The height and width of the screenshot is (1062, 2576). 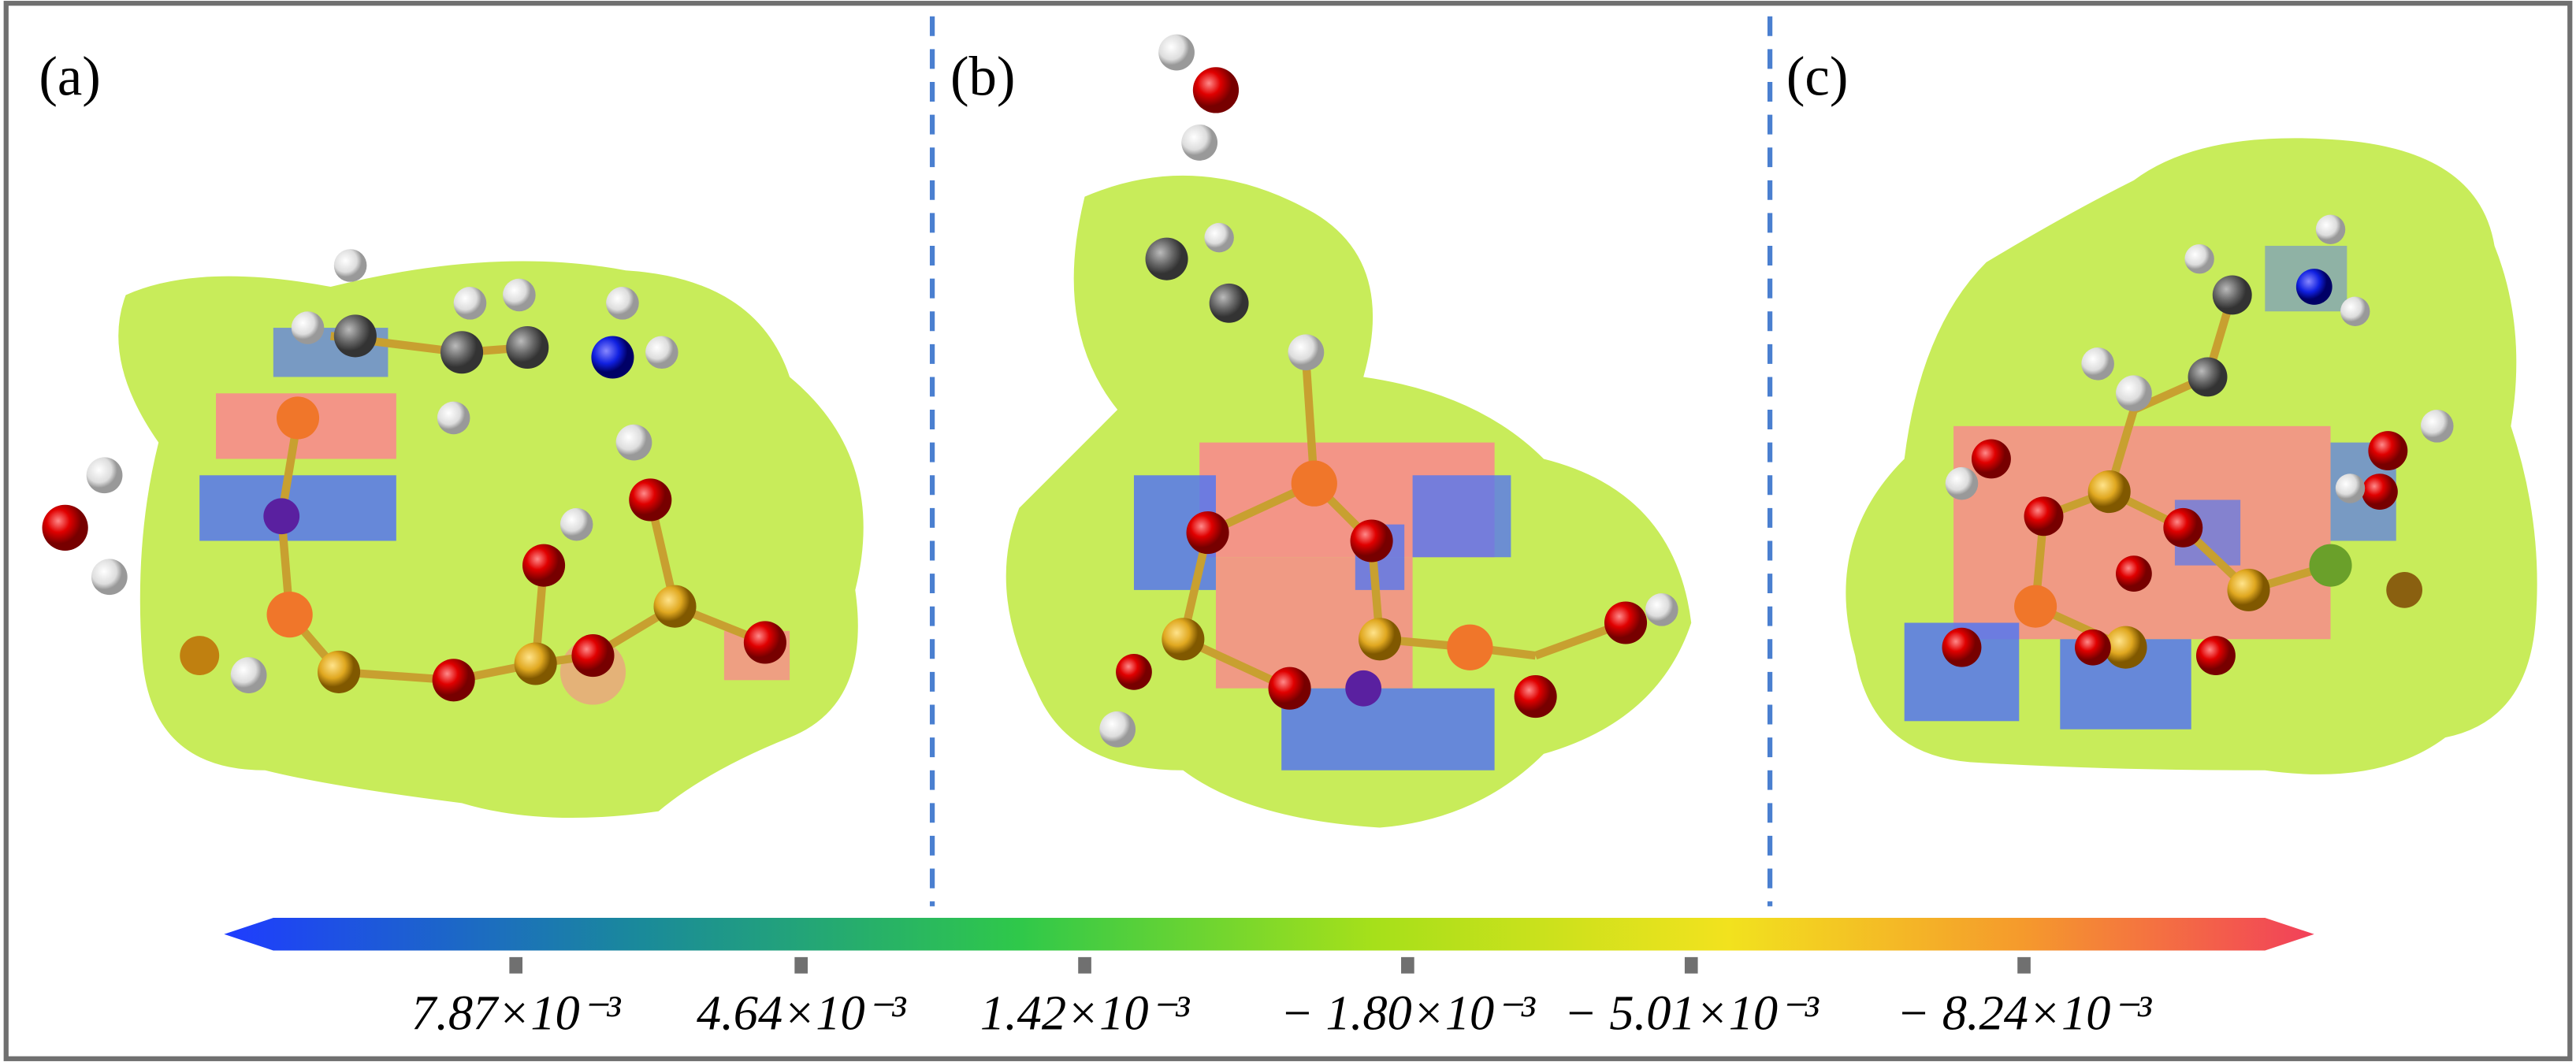 I want to click on tick-label: − 8.24×10⁻³, so click(x=2024, y=1013).